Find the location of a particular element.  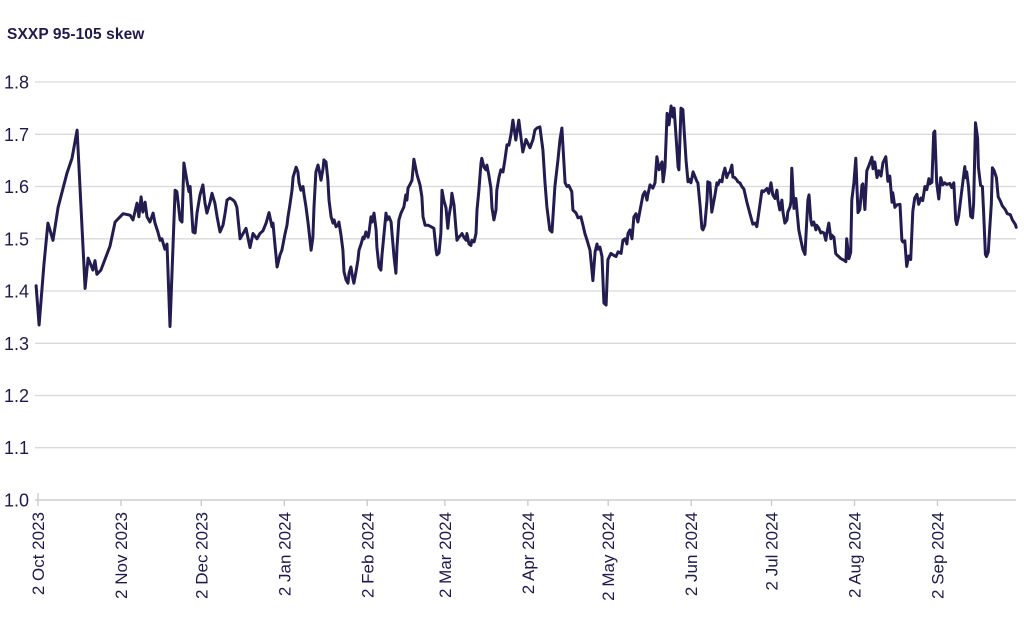

y-tick-label: 1.7 is located at coordinates (16, 135).